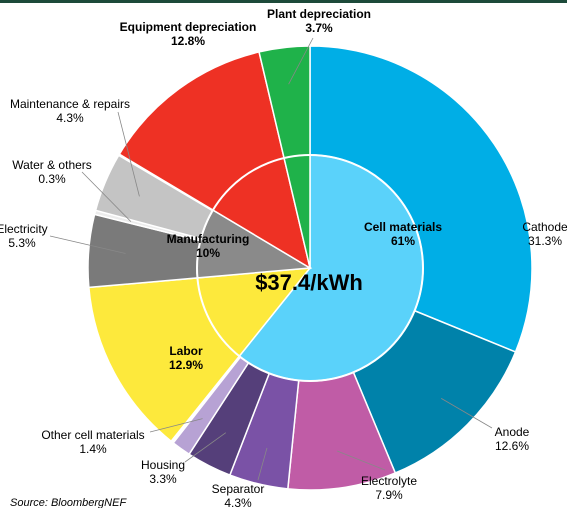  Describe the element at coordinates (188, 41) in the screenshot. I see `group-label-value: 12.8%` at that location.